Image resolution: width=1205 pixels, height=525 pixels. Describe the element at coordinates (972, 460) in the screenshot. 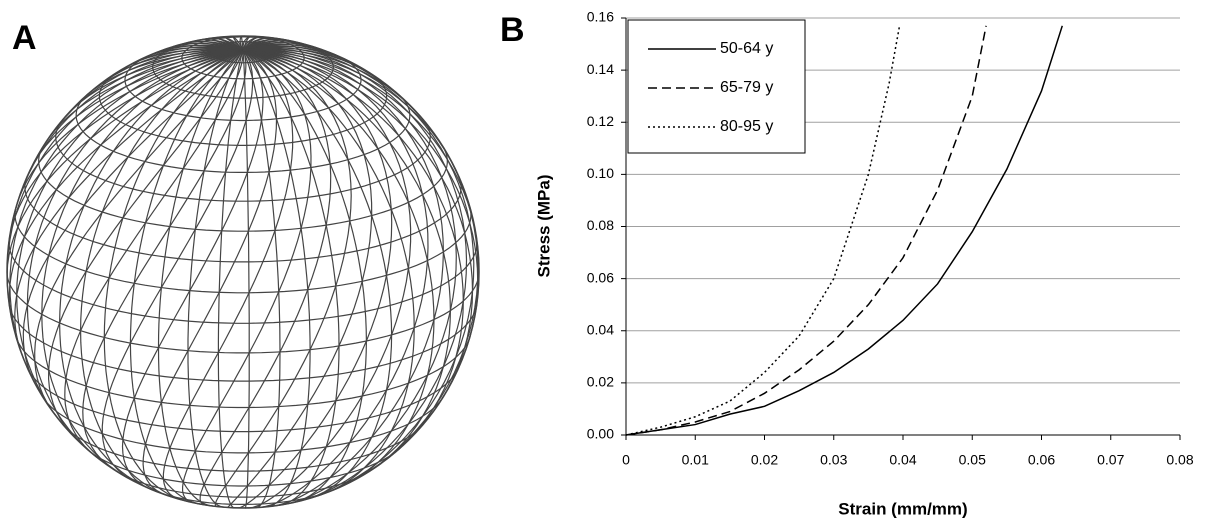

I see `x-tick-label: 0.05` at that location.